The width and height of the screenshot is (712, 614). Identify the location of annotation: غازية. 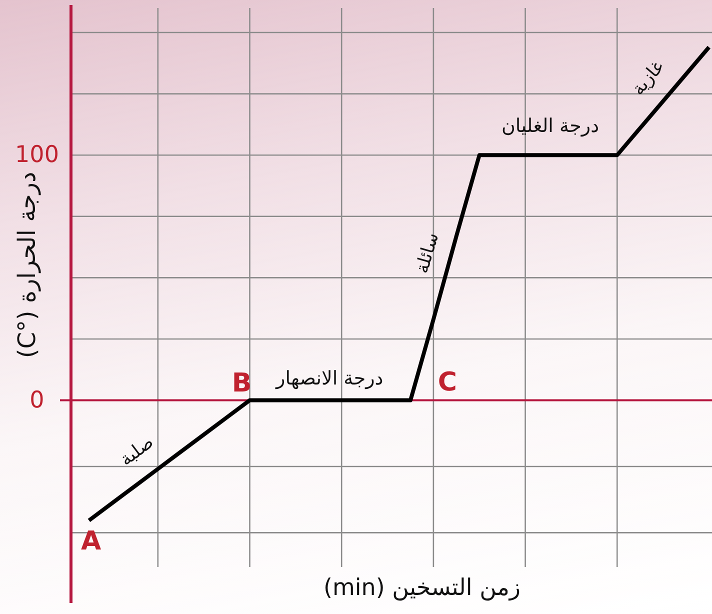
(648, 78).